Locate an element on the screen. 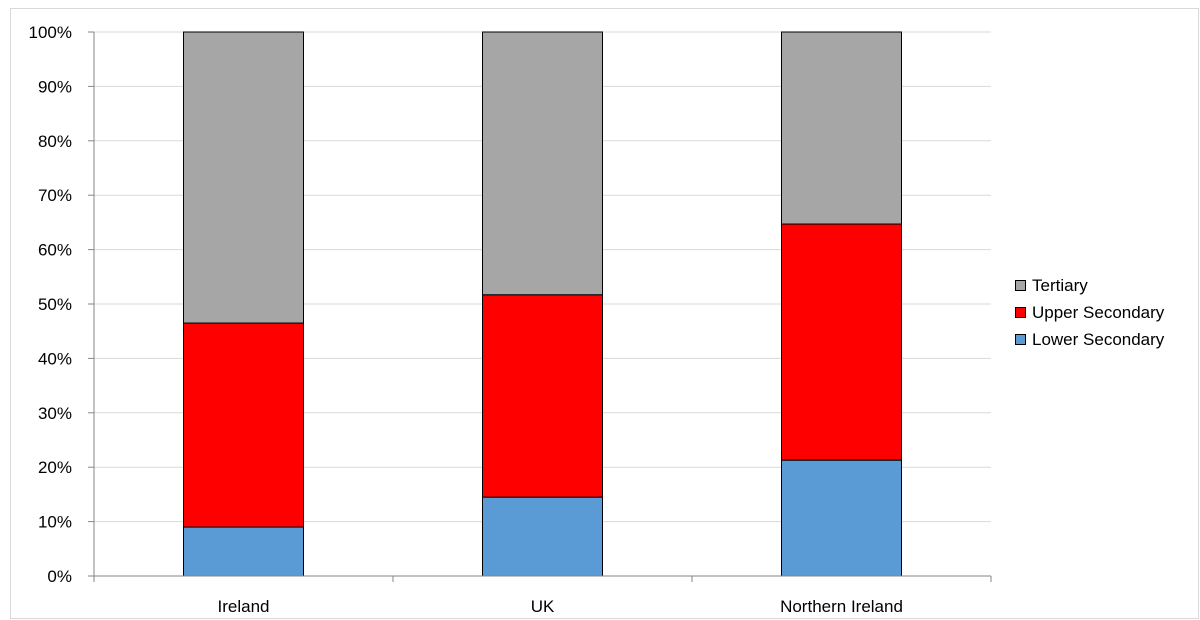 Image resolution: width=1200 pixels, height=620 pixels. y-tick-label: 60% is located at coordinates (55, 250).